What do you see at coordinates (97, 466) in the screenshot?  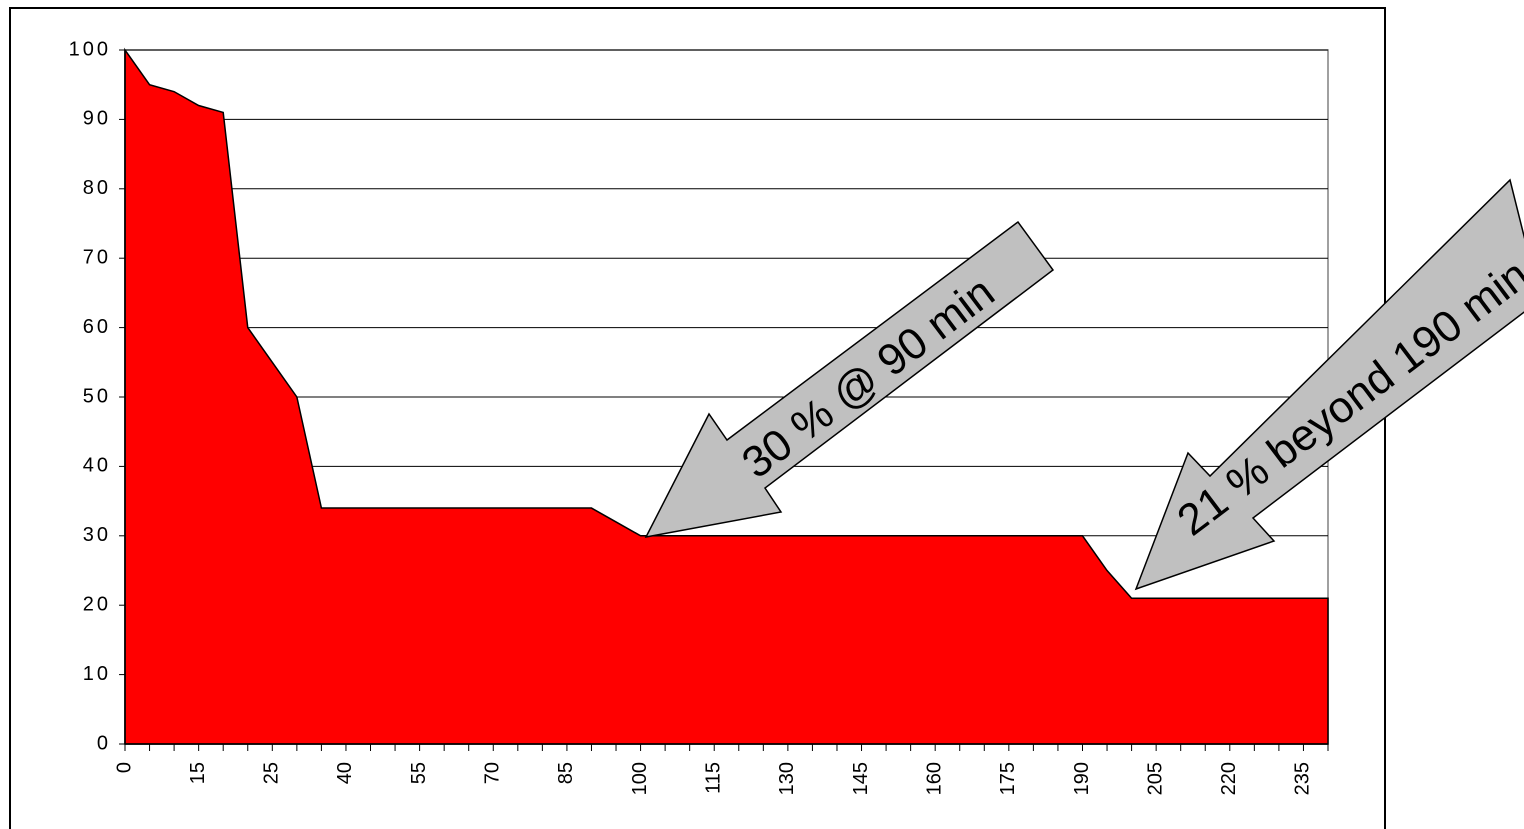 I see `y-tick-label: 40` at bounding box center [97, 466].